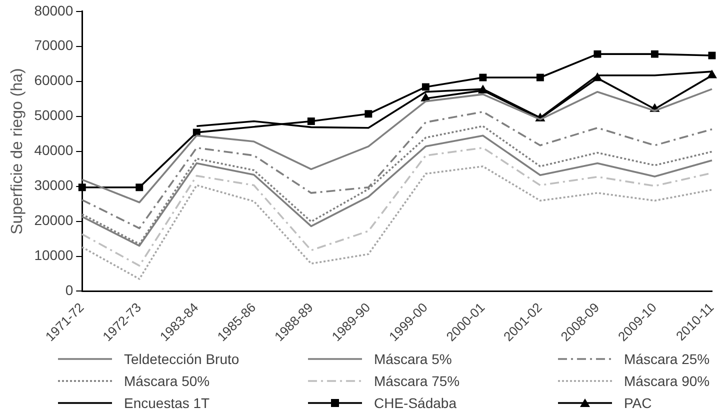 This screenshot has width=726, height=420. I want to click on y-tick-label: 10000, so click(54, 255).